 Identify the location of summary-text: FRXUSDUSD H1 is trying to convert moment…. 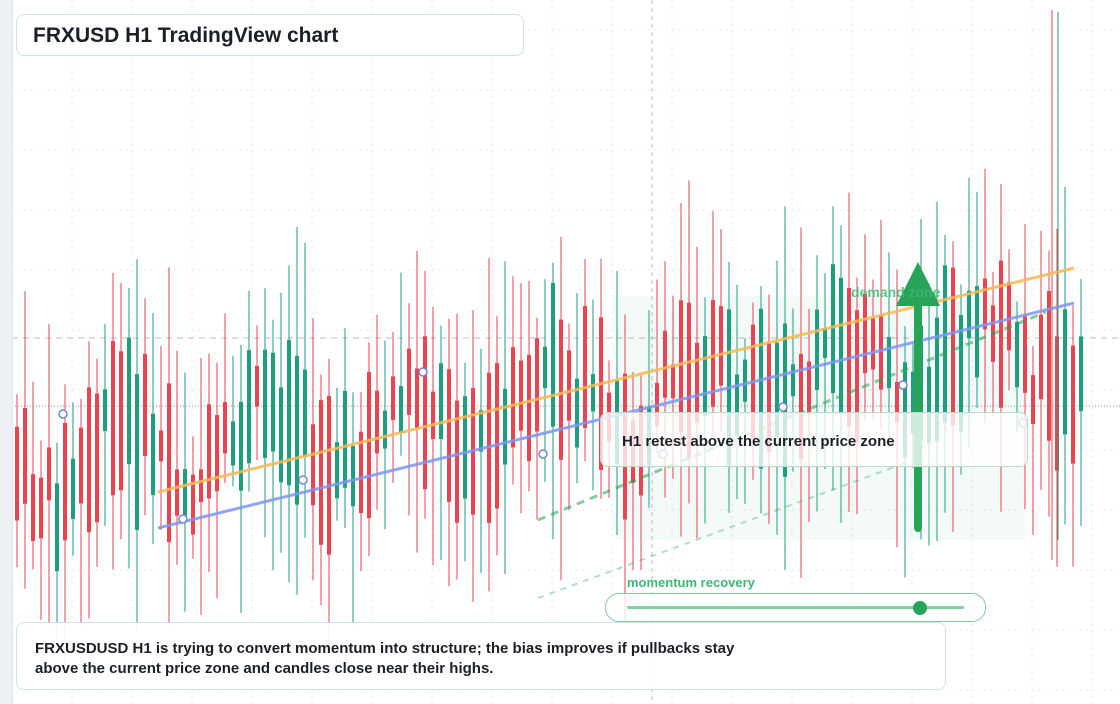
(385, 658).